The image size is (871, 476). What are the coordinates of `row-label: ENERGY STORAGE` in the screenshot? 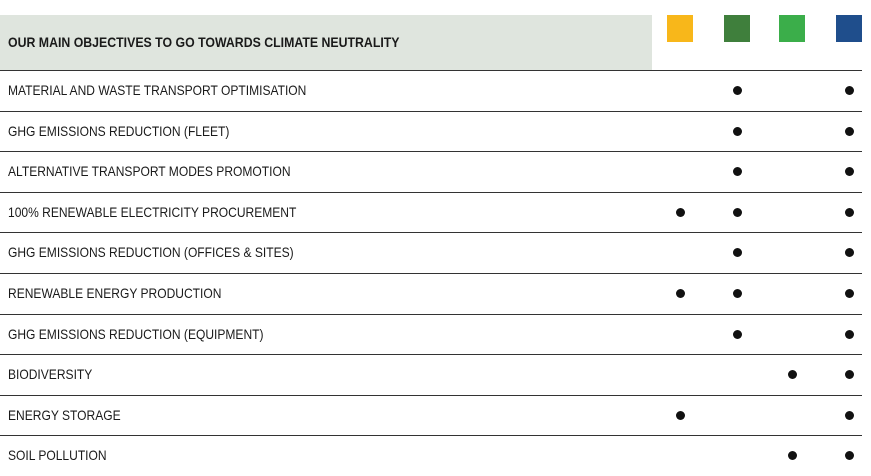 It's located at (64, 414).